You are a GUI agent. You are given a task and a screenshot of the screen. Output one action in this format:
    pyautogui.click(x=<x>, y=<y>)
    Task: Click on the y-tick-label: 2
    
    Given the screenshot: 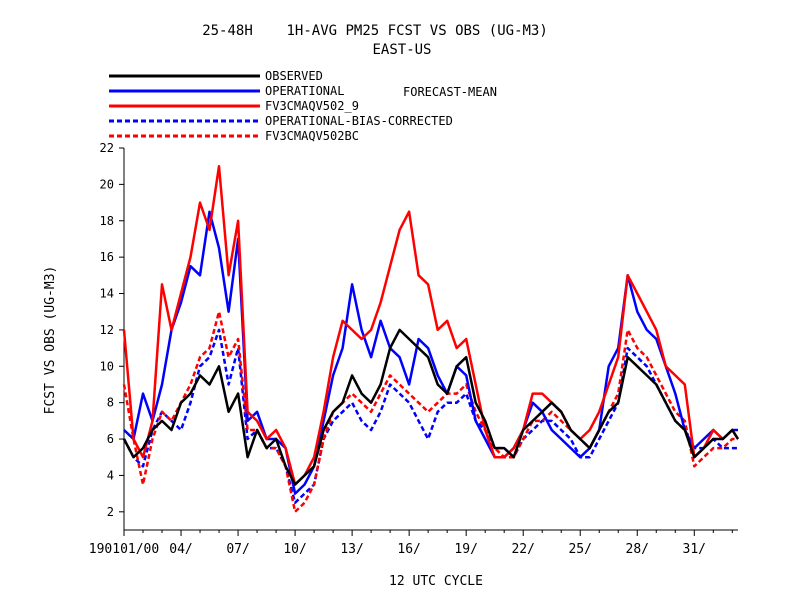 What is the action you would take?
    pyautogui.click(x=110, y=512)
    